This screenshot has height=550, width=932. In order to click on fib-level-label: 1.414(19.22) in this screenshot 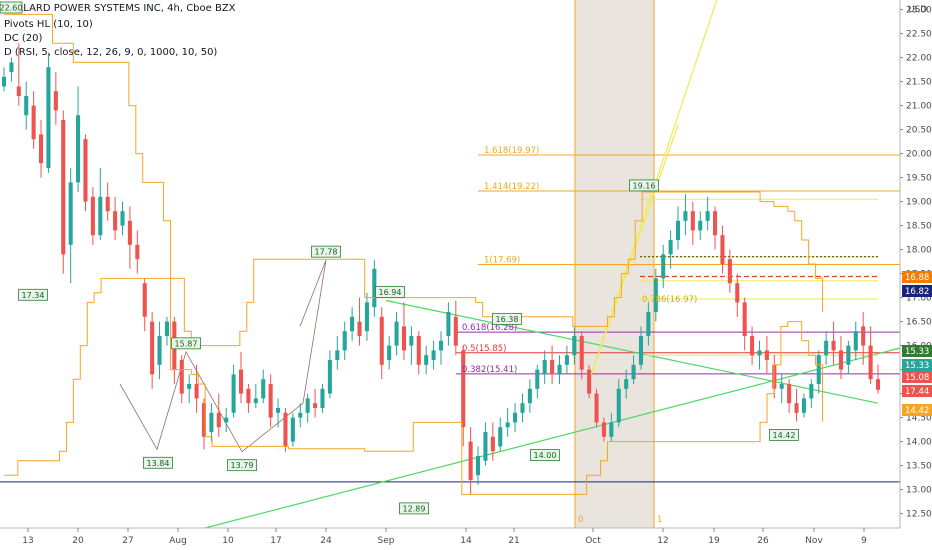, I will do `click(511, 187)`.